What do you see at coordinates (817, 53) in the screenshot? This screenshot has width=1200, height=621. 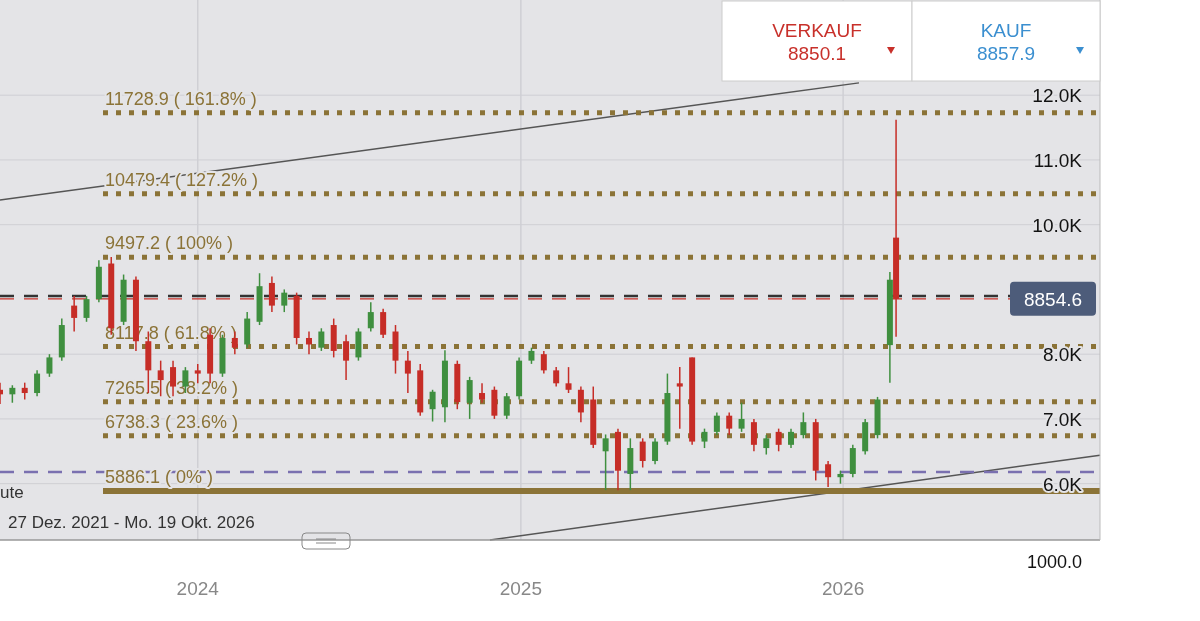 I see `annotation: 8850.1` at bounding box center [817, 53].